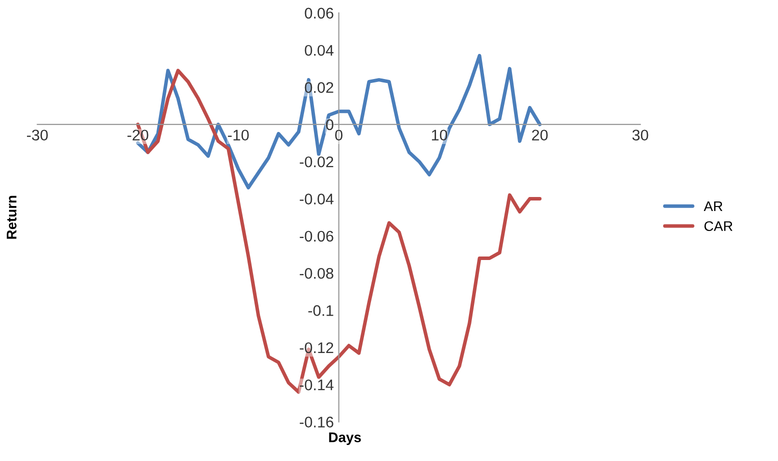 This screenshot has width=778, height=461. Describe the element at coordinates (640, 135) in the screenshot. I see `x-tick-label: 30` at that location.